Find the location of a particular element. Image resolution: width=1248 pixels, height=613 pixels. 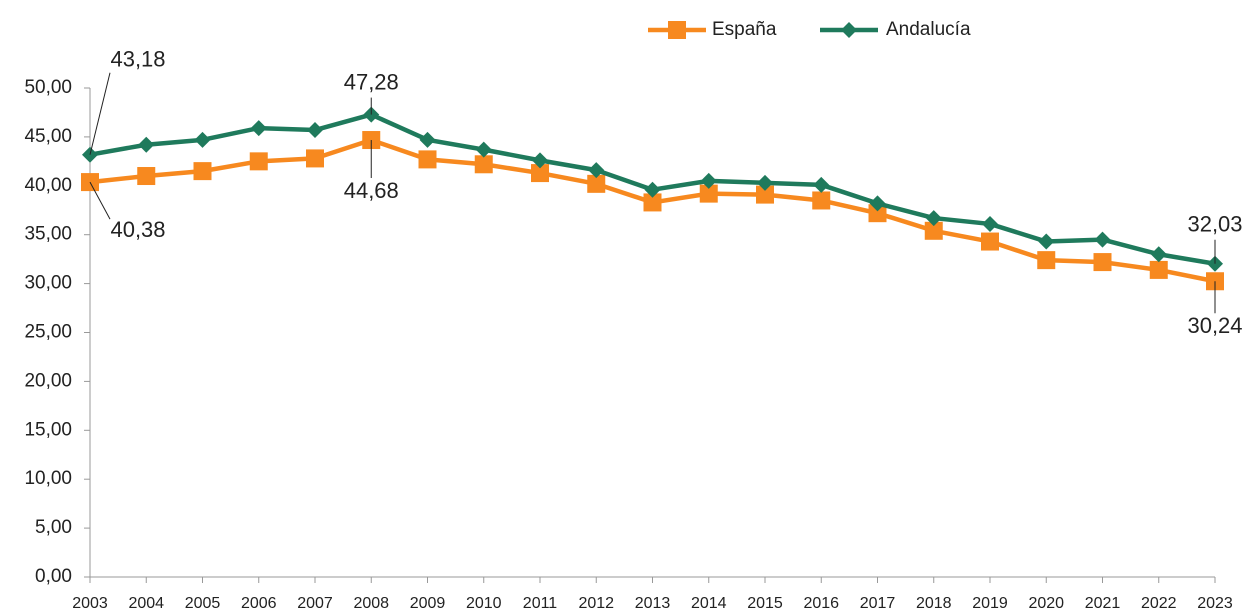

x-tick-label: 2015 is located at coordinates (765, 603).